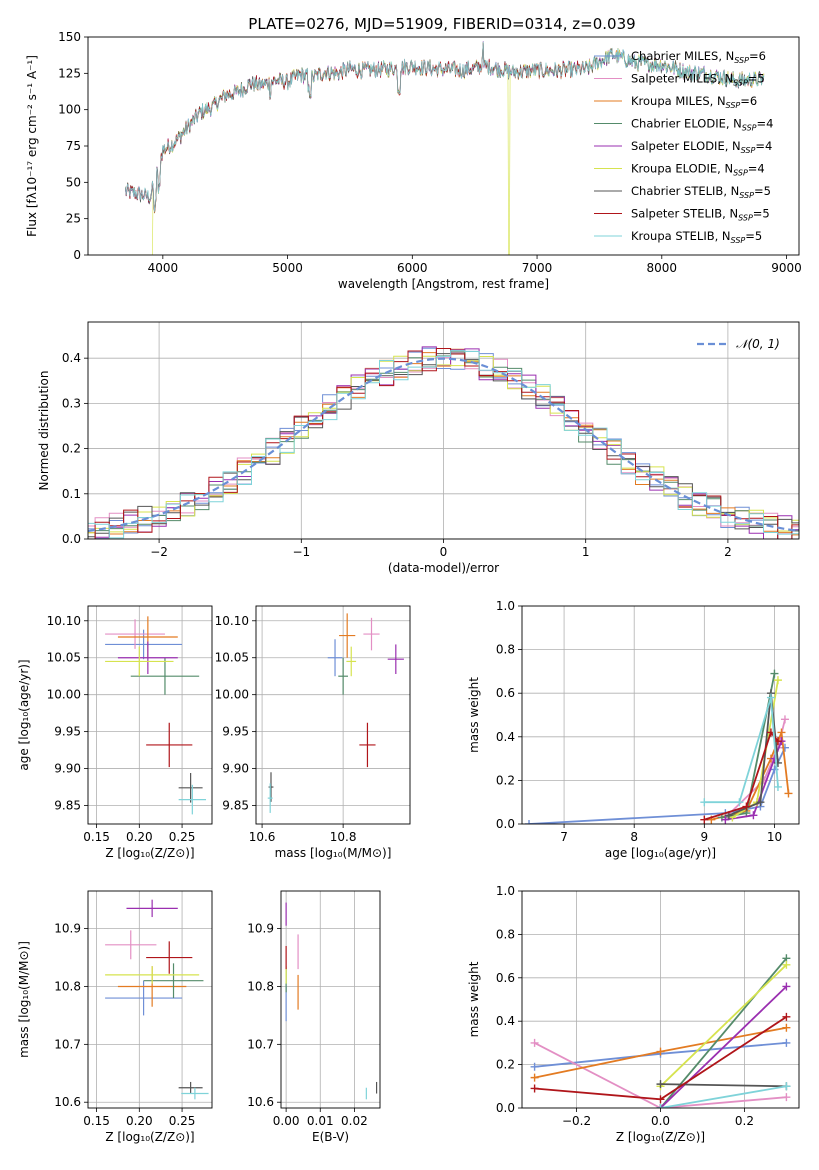 This screenshot has height=1170, width=819. What do you see at coordinates (232, 695) in the screenshot?
I see `y-tick-label: 10.00` at bounding box center [232, 695].